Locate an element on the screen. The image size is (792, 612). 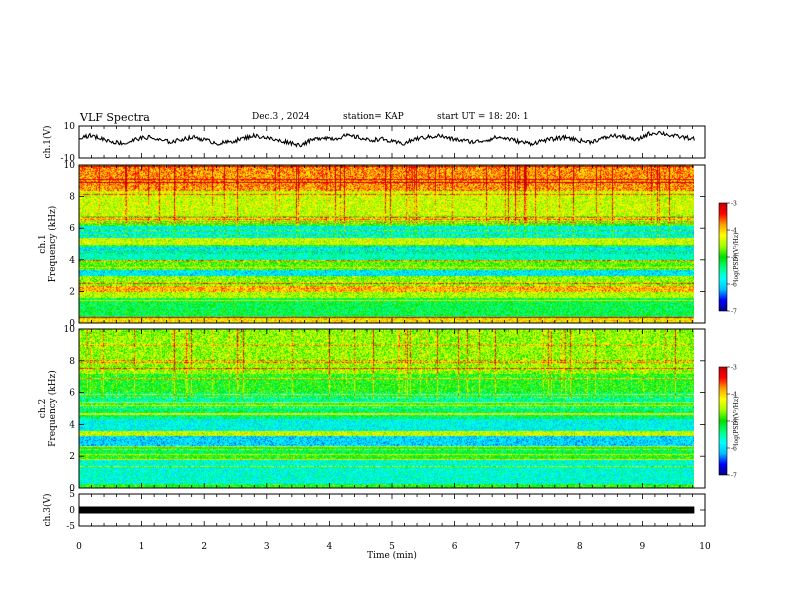
ch3-waveform-y-tick-label: 5 is located at coordinates (72, 495).